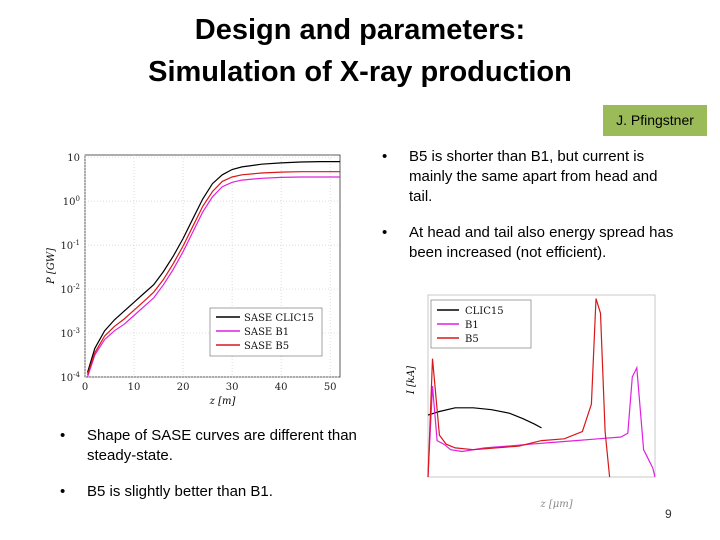  Describe the element at coordinates (183, 387) in the screenshot. I see `x-tick-label: 20` at that location.